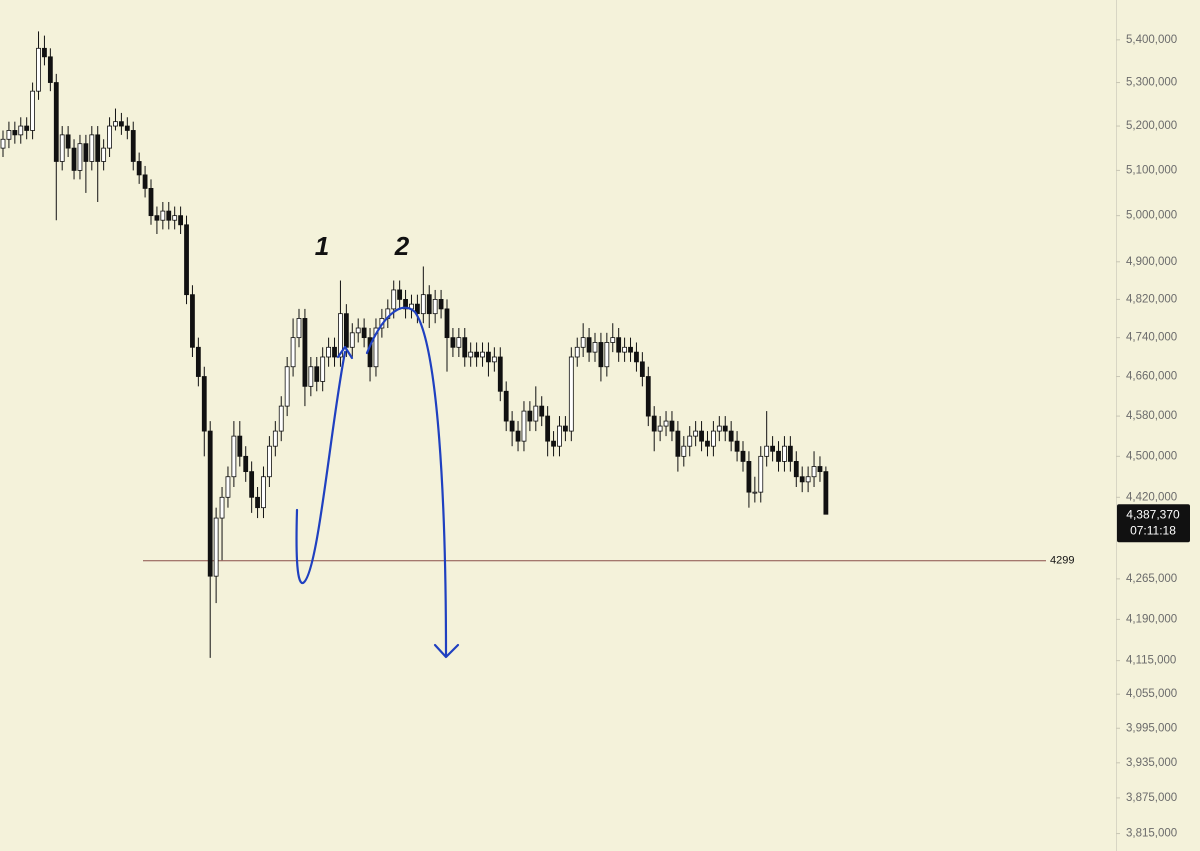  I want to click on level-label: 4299, so click(1062, 561).